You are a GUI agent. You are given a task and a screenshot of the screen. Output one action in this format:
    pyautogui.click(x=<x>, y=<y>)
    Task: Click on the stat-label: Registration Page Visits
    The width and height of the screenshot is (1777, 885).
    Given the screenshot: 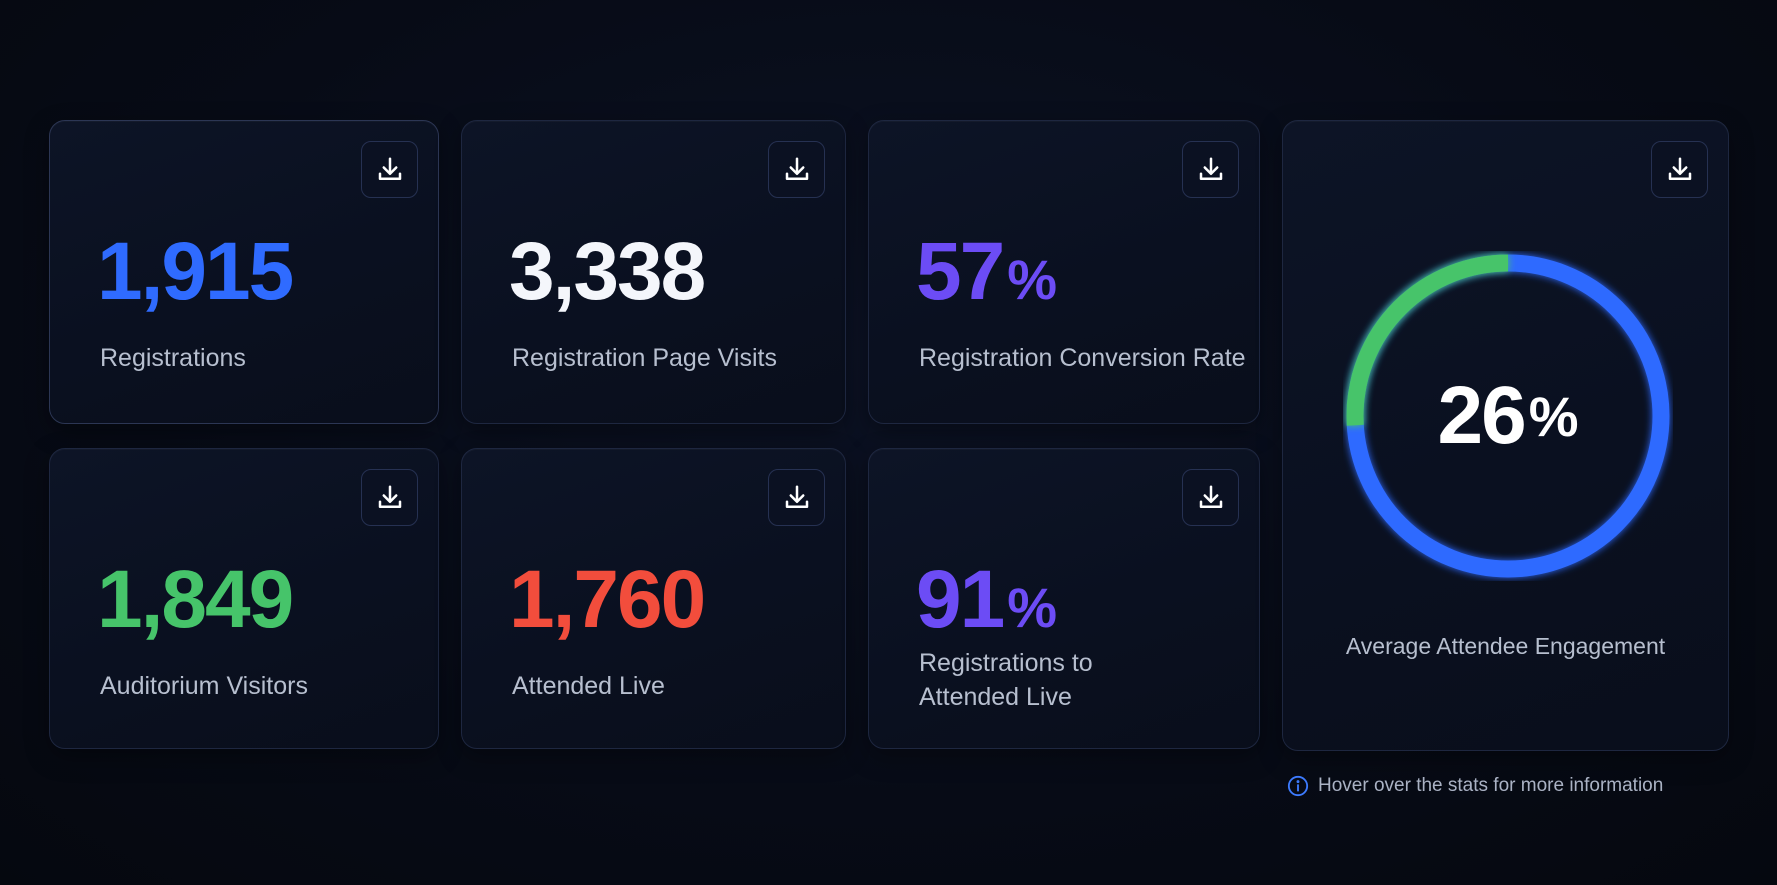 What is the action you would take?
    pyautogui.click(x=644, y=358)
    